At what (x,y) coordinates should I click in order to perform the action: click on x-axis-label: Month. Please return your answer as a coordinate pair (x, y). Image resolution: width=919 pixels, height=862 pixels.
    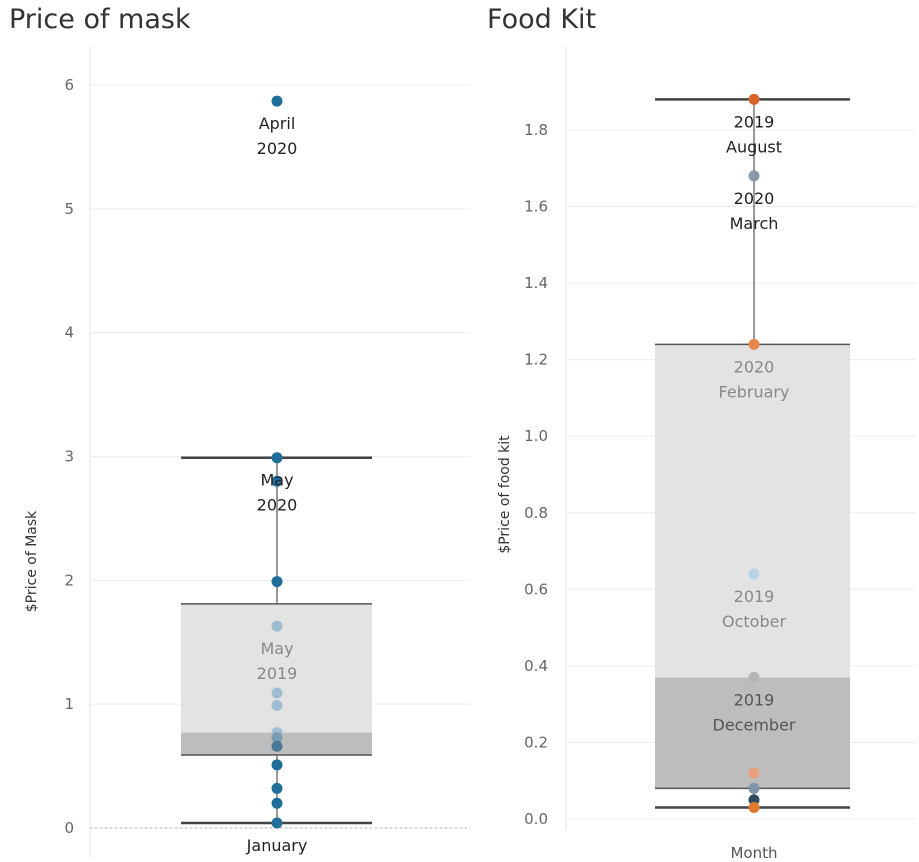
    Looking at the image, I should click on (753, 853).